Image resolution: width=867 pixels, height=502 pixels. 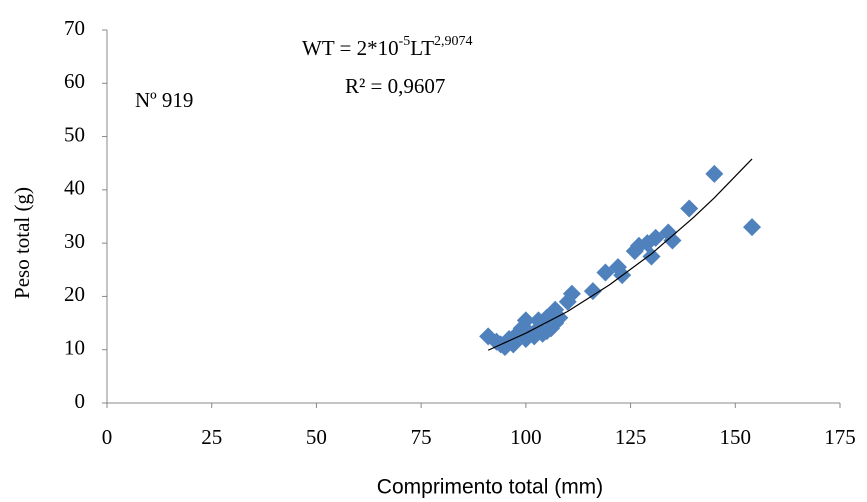 What do you see at coordinates (490, 487) in the screenshot?
I see `x-axis-label: Comprimento total (mm)` at bounding box center [490, 487].